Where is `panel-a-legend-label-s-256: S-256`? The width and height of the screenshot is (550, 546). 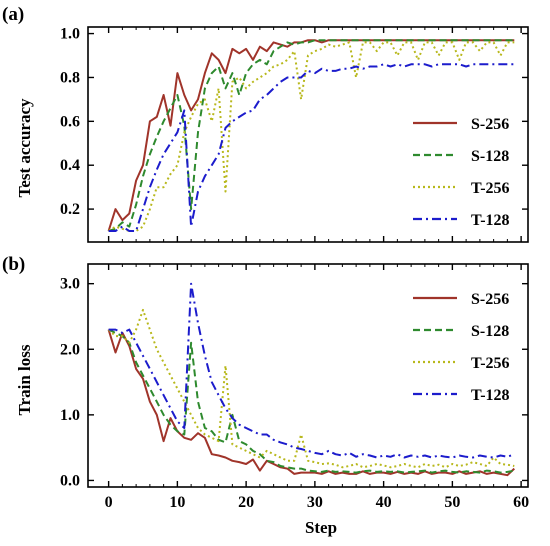 panel-a-legend-label-s-256: S-256 is located at coordinates (490, 124).